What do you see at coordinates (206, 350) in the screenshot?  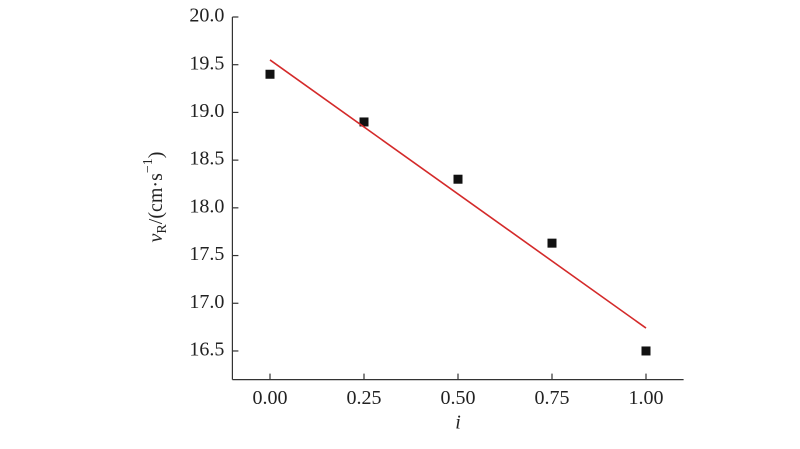 I see `y-tick-label: 16.5` at bounding box center [206, 350].